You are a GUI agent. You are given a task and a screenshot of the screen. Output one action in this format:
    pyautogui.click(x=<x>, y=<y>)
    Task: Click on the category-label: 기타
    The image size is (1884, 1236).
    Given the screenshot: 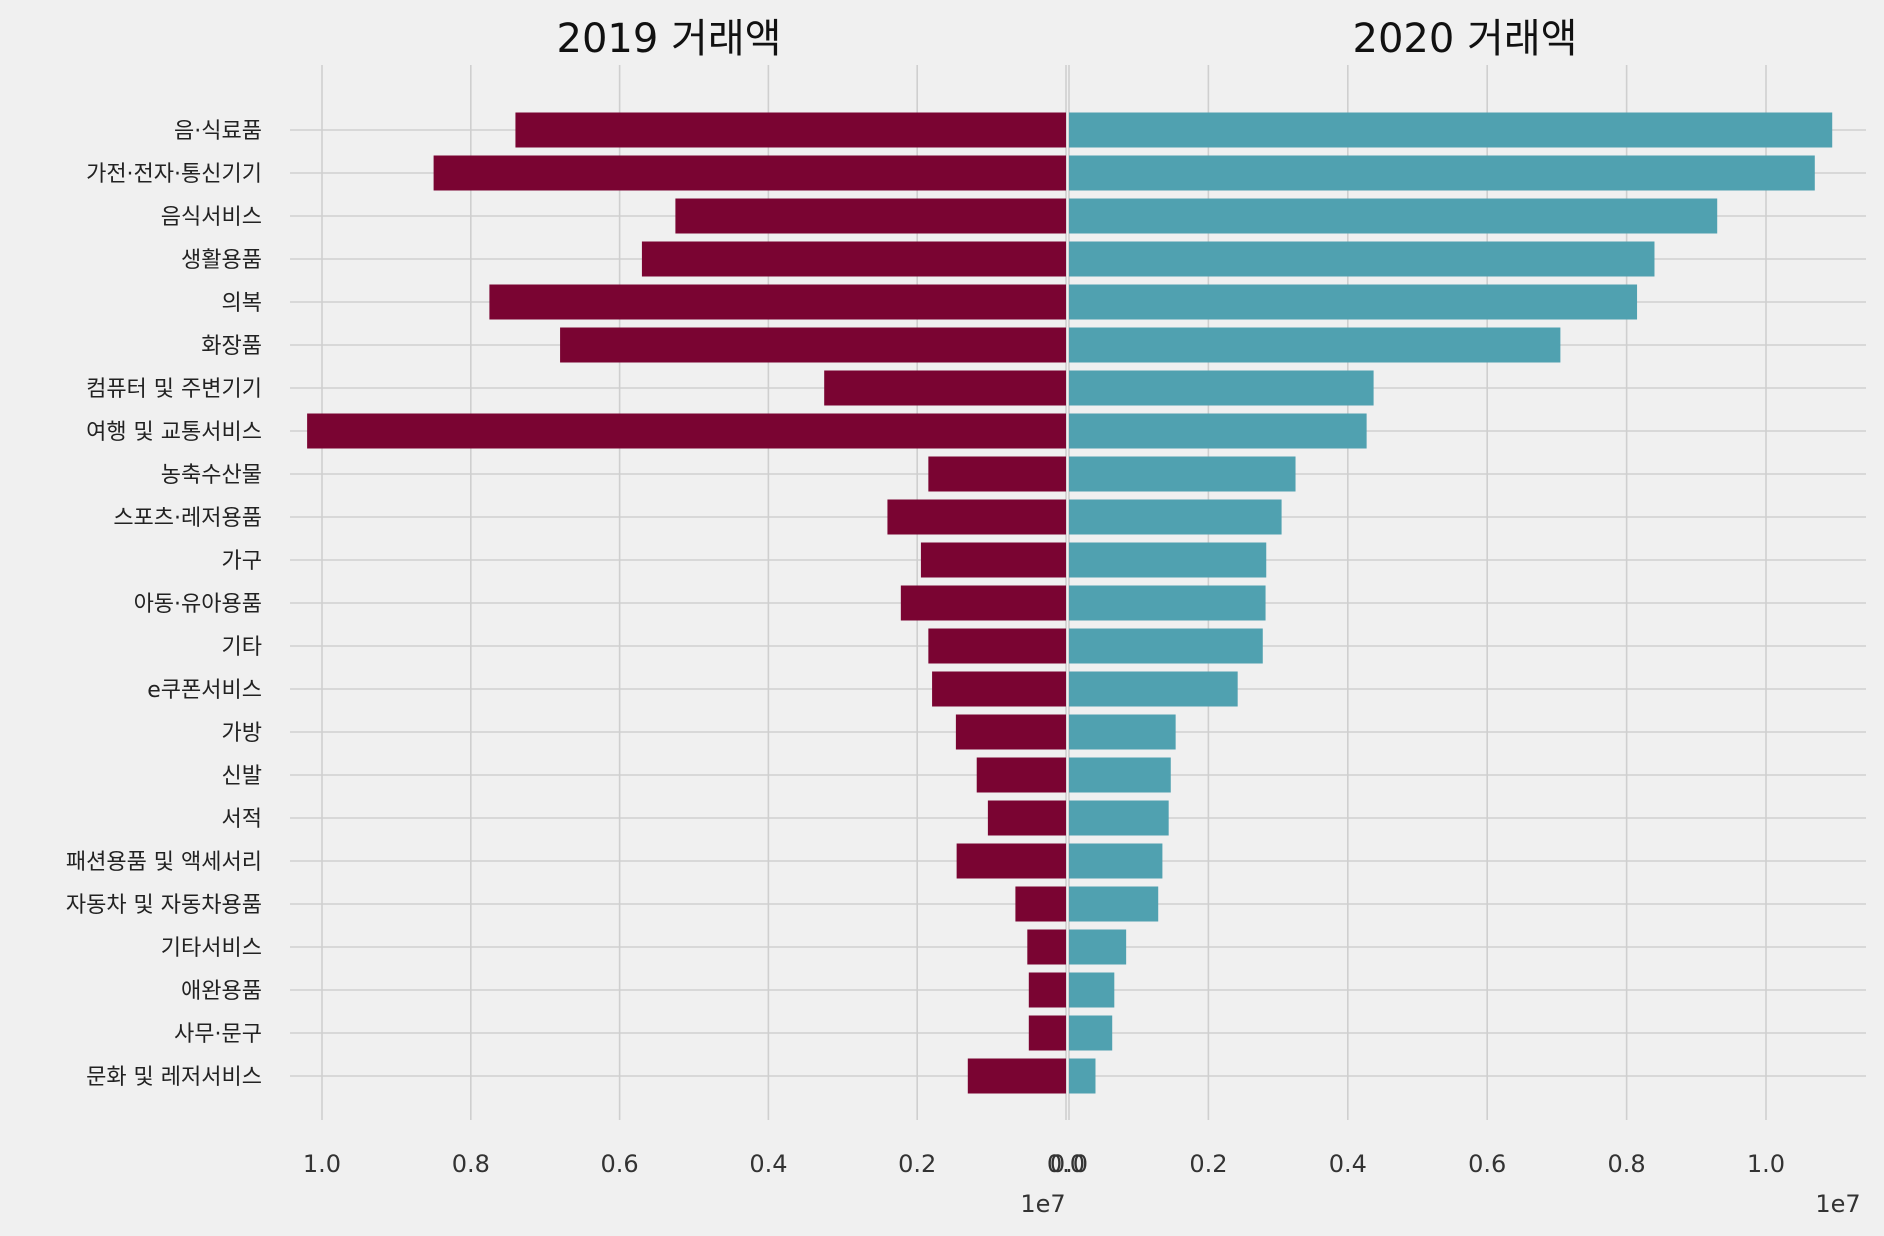 What is the action you would take?
    pyautogui.click(x=242, y=647)
    